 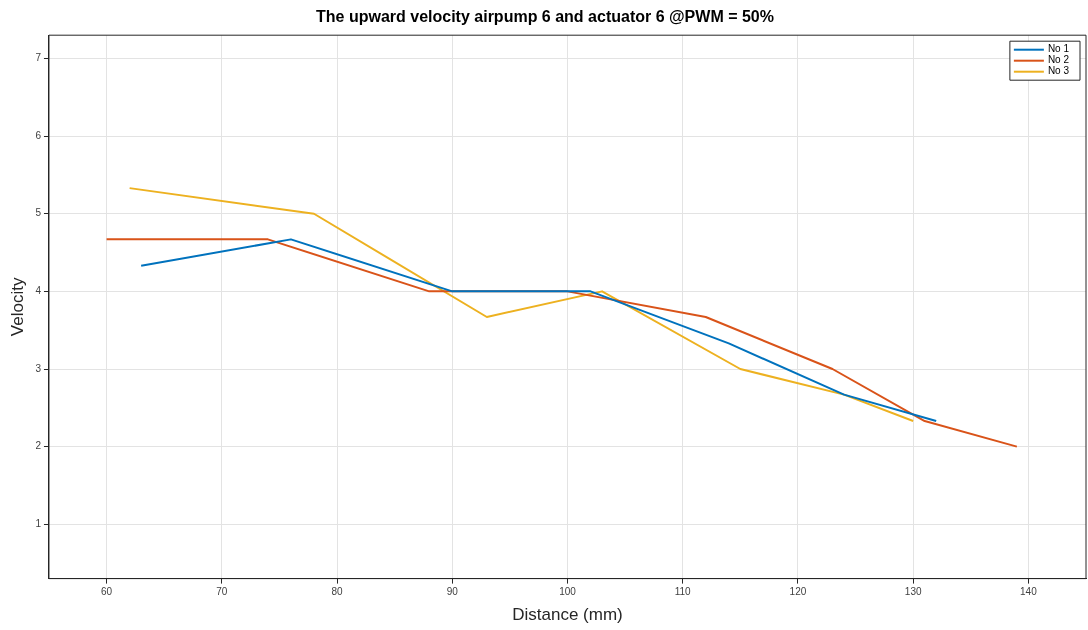 What do you see at coordinates (798, 592) in the screenshot?
I see `x-tick-label: 120` at bounding box center [798, 592].